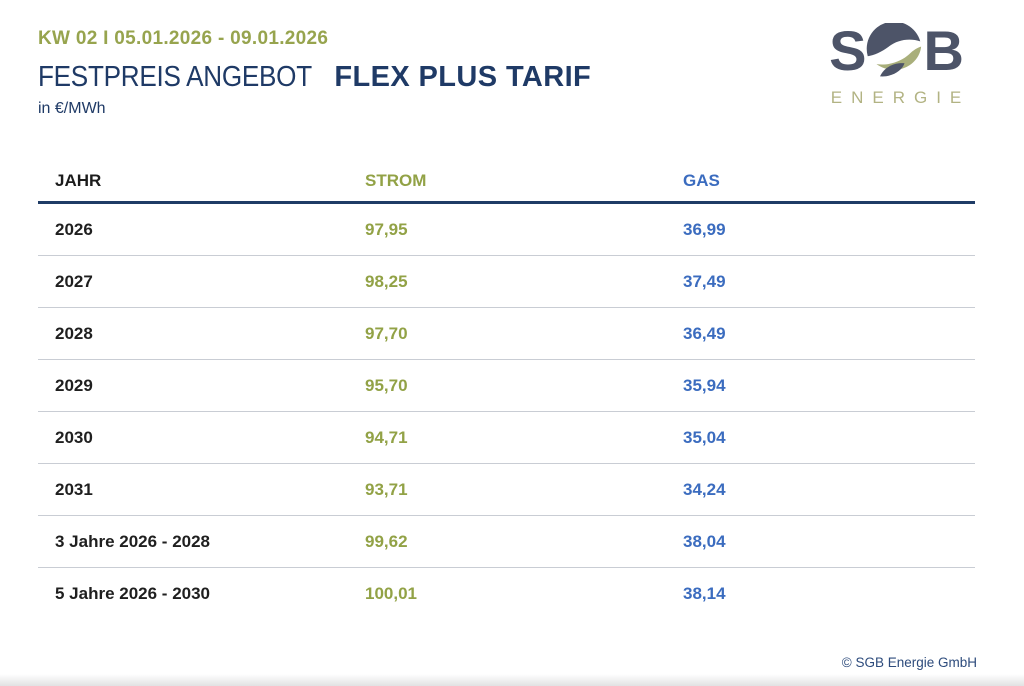 This screenshot has height=686, width=1024. I want to click on row-label: 2030, so click(74, 437).